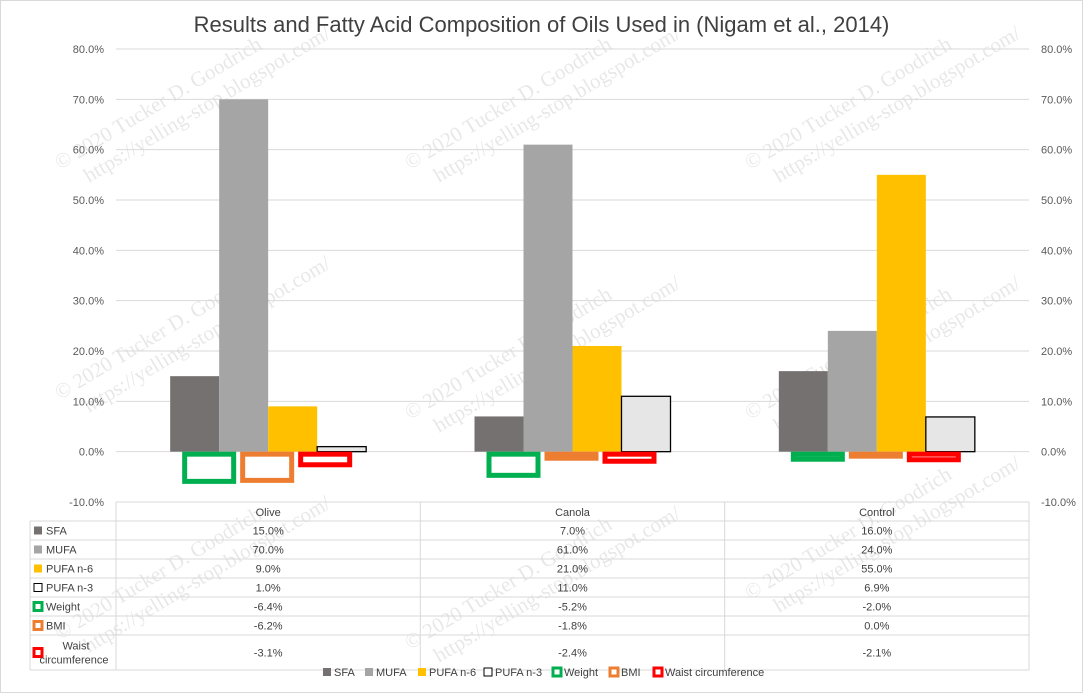 This screenshot has width=1083, height=693. I want to click on bar-sfa-olive, so click(195, 414).